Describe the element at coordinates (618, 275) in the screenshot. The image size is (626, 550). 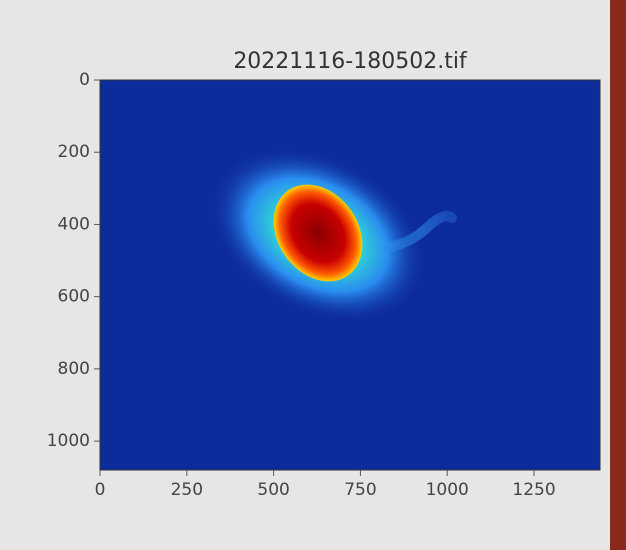
I see `screen-edge` at that location.